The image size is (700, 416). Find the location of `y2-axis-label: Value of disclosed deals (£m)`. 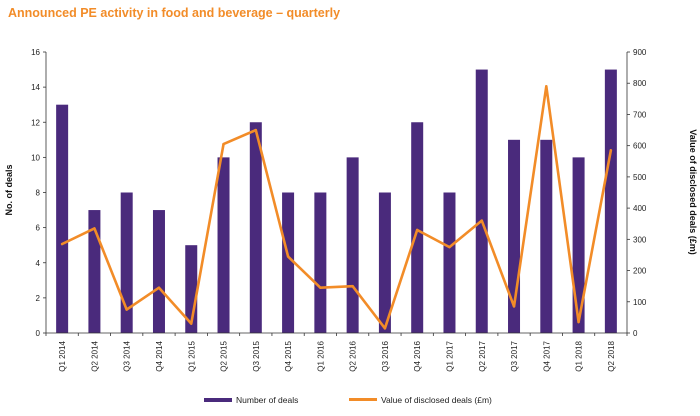

y2-axis-label: Value of disclosed deals (£m) is located at coordinates (693, 192).